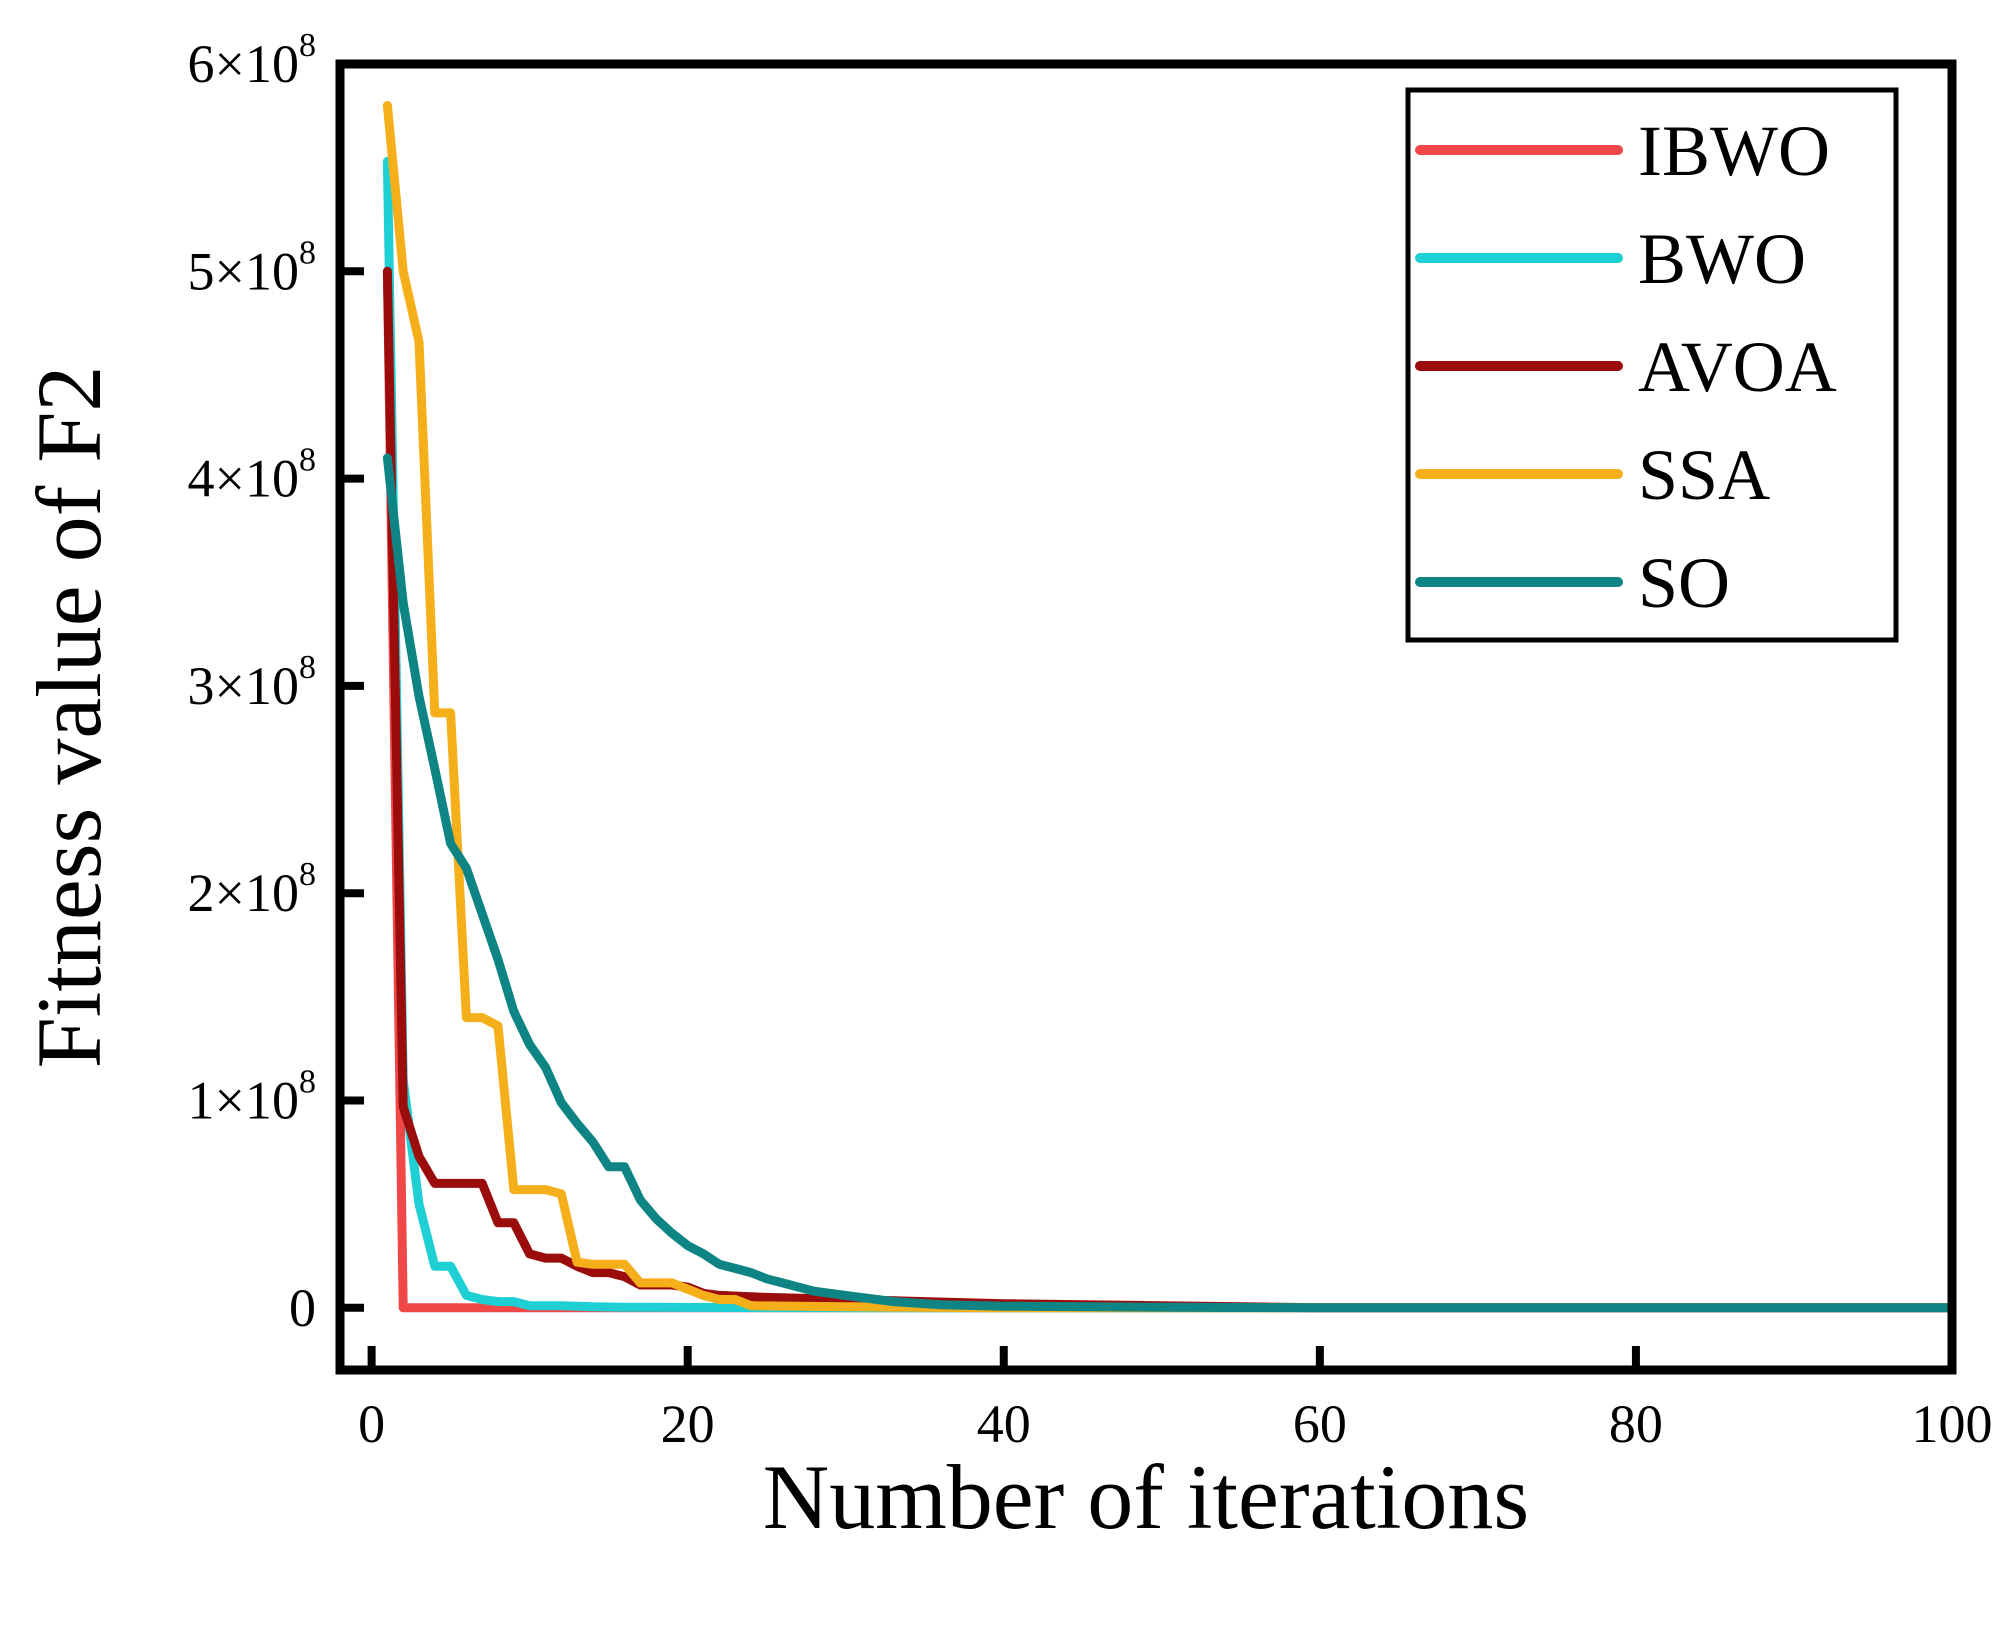  Describe the element at coordinates (252, 267) in the screenshot. I see `y-tick-label: 5×10⁸` at that location.